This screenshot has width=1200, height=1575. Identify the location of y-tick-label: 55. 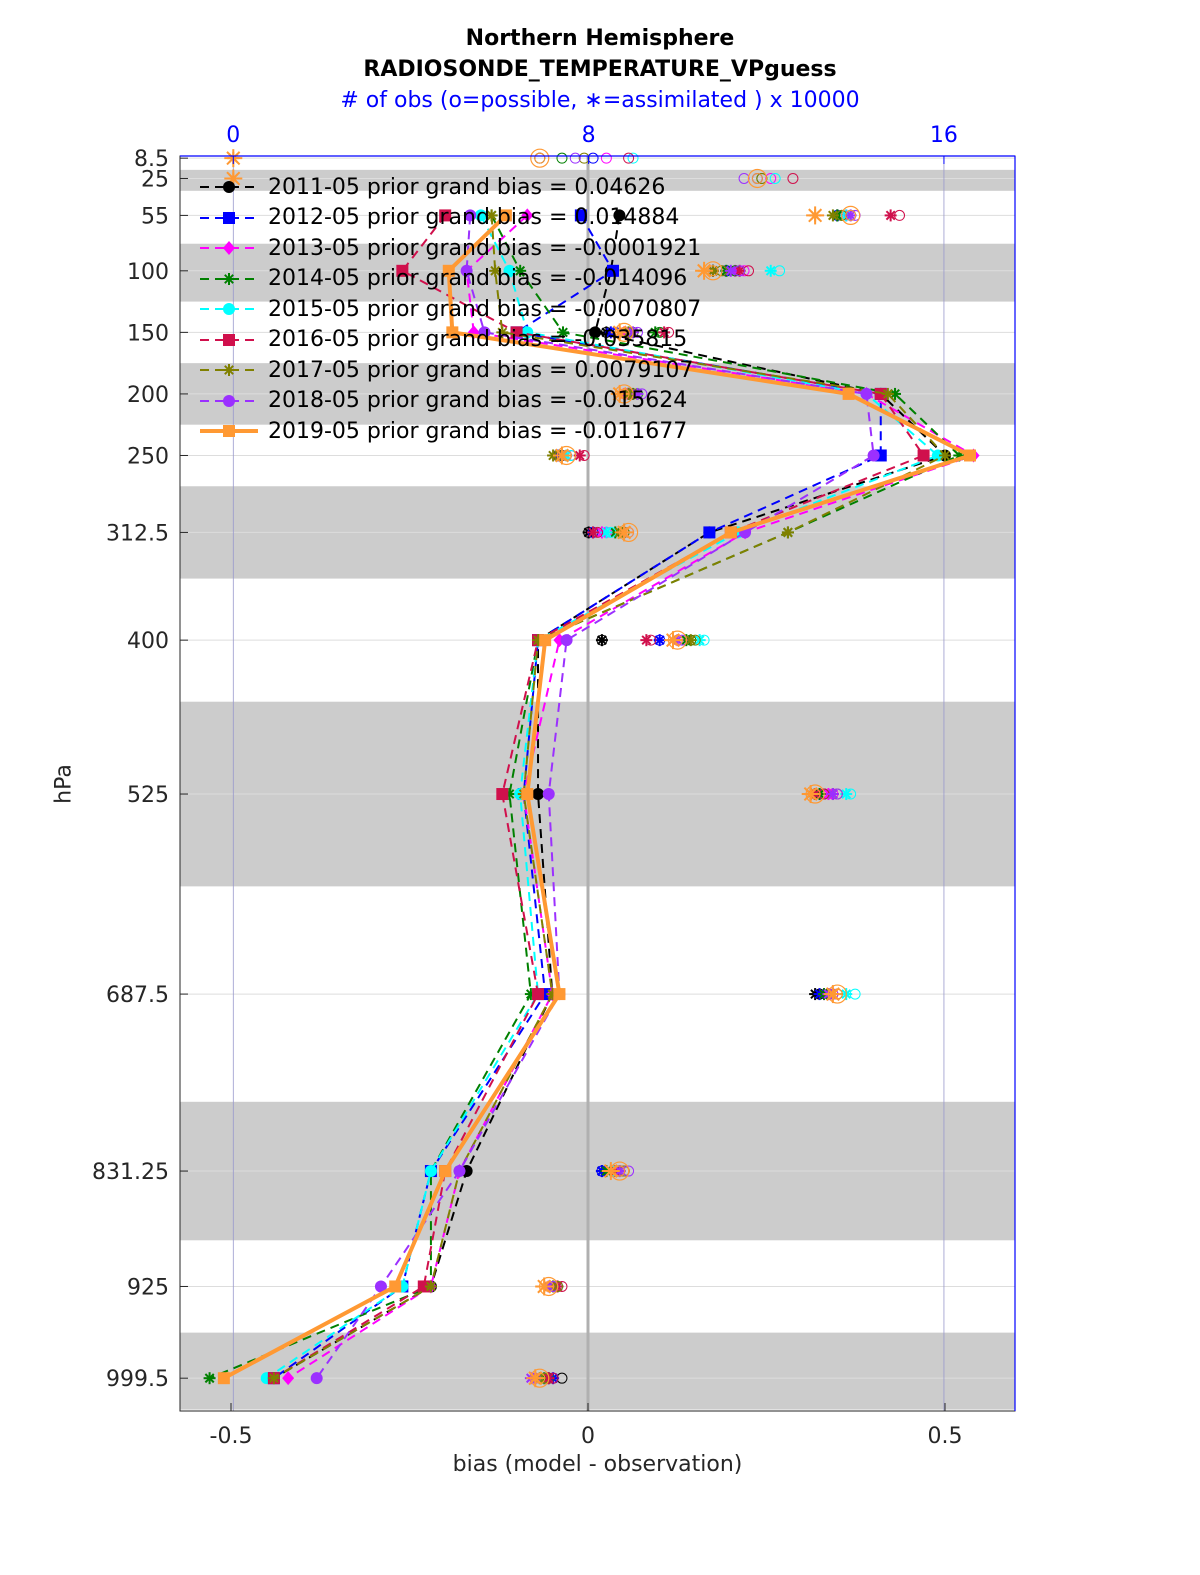
(155, 216).